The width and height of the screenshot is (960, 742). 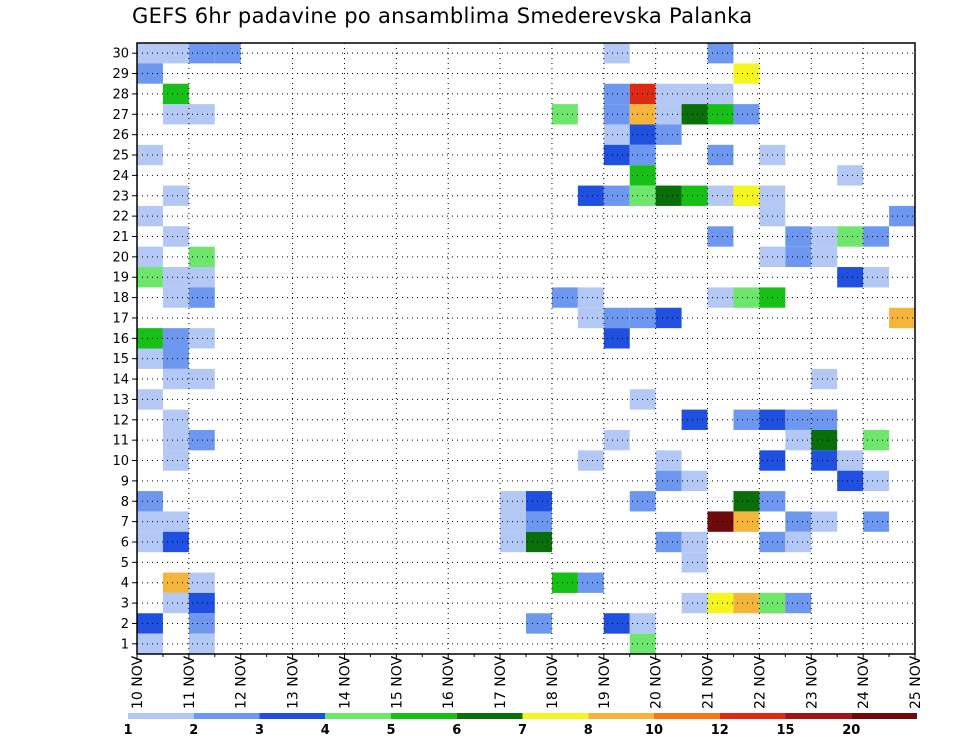 What do you see at coordinates (553, 682) in the screenshot?
I see `x-tick-label: 18 NOV` at bounding box center [553, 682].